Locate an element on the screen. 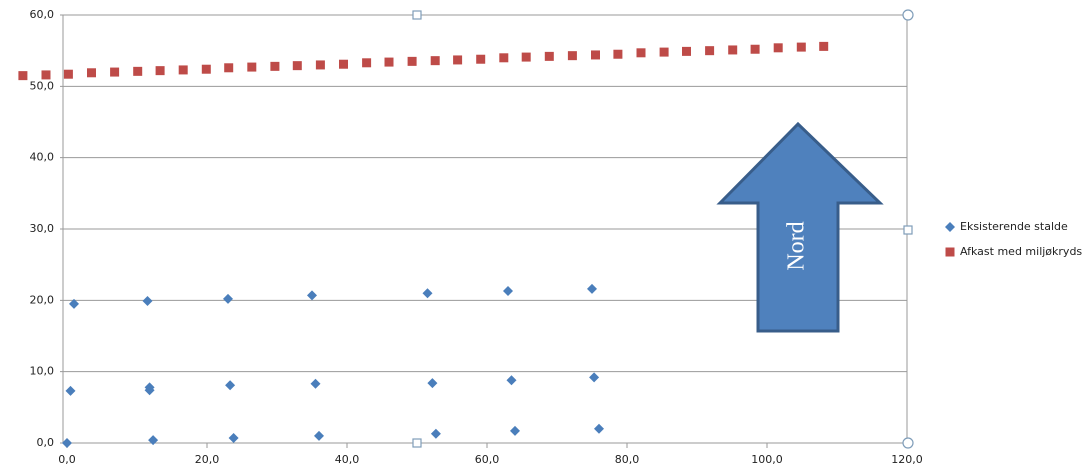  arrow-shape is located at coordinates (800, 227).